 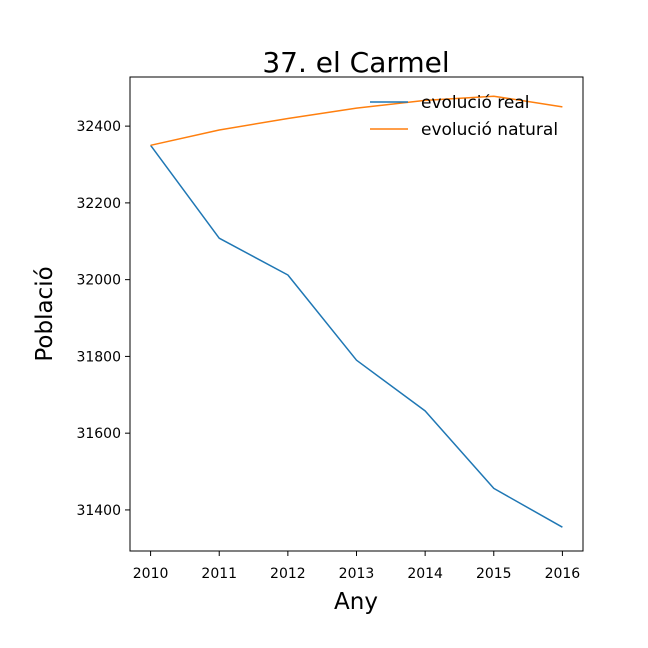 What do you see at coordinates (151, 574) in the screenshot?
I see `x-tick-label: 2010` at bounding box center [151, 574].